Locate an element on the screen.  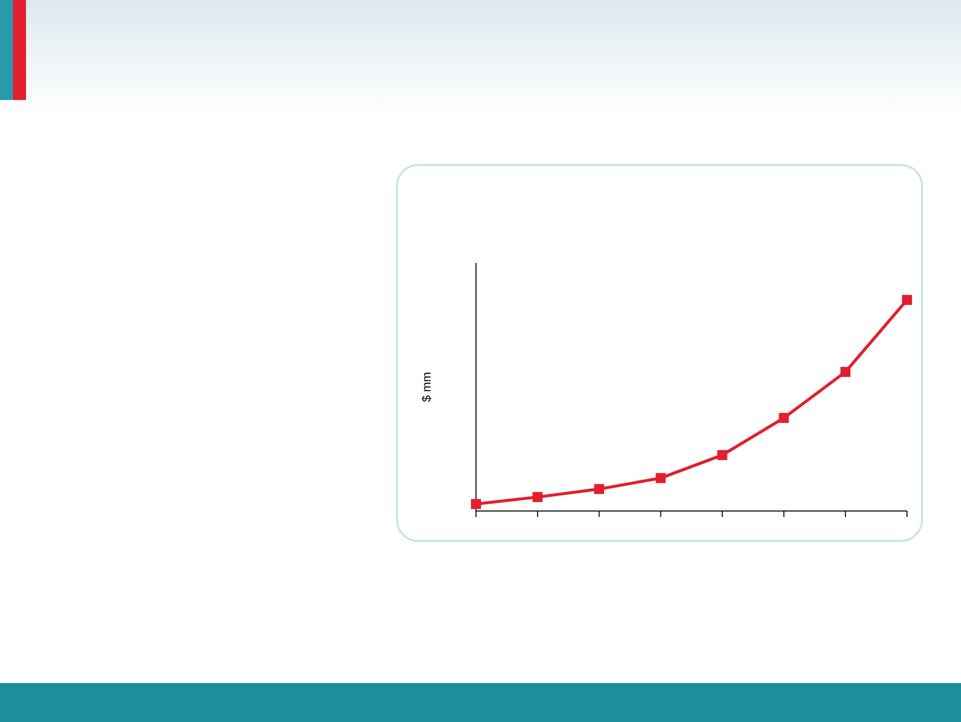
y-axis-title: $ mm is located at coordinates (426, 387).